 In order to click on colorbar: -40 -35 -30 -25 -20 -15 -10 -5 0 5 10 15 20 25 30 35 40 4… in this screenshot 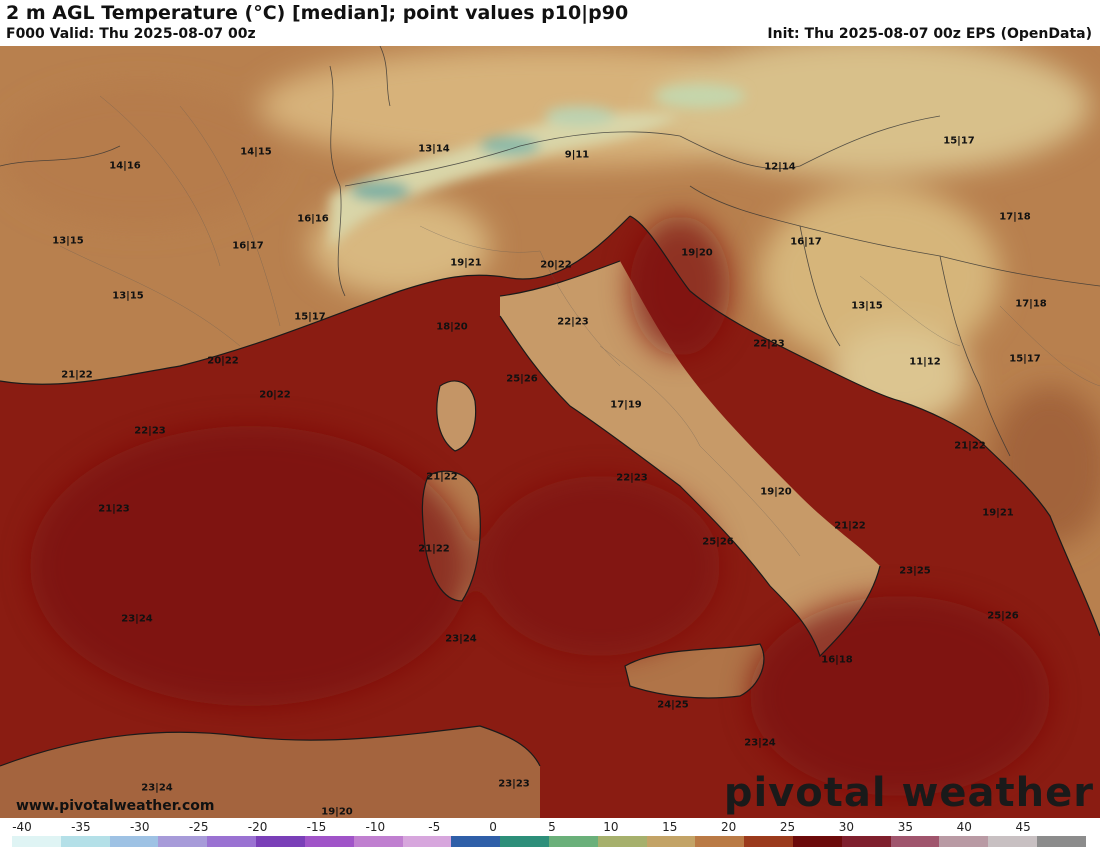, I will do `click(550, 834)`.